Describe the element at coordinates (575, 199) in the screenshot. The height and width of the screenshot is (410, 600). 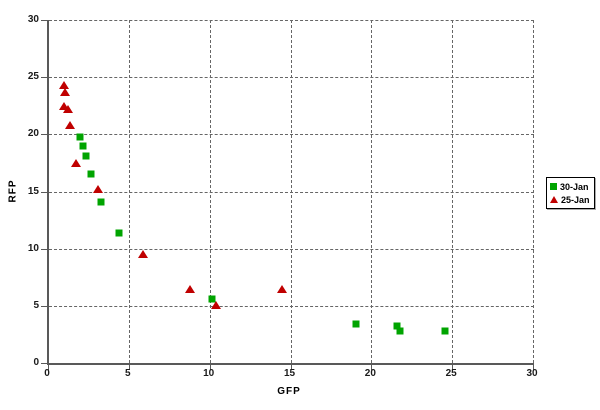
I see `legend-label: 25-Jan` at that location.